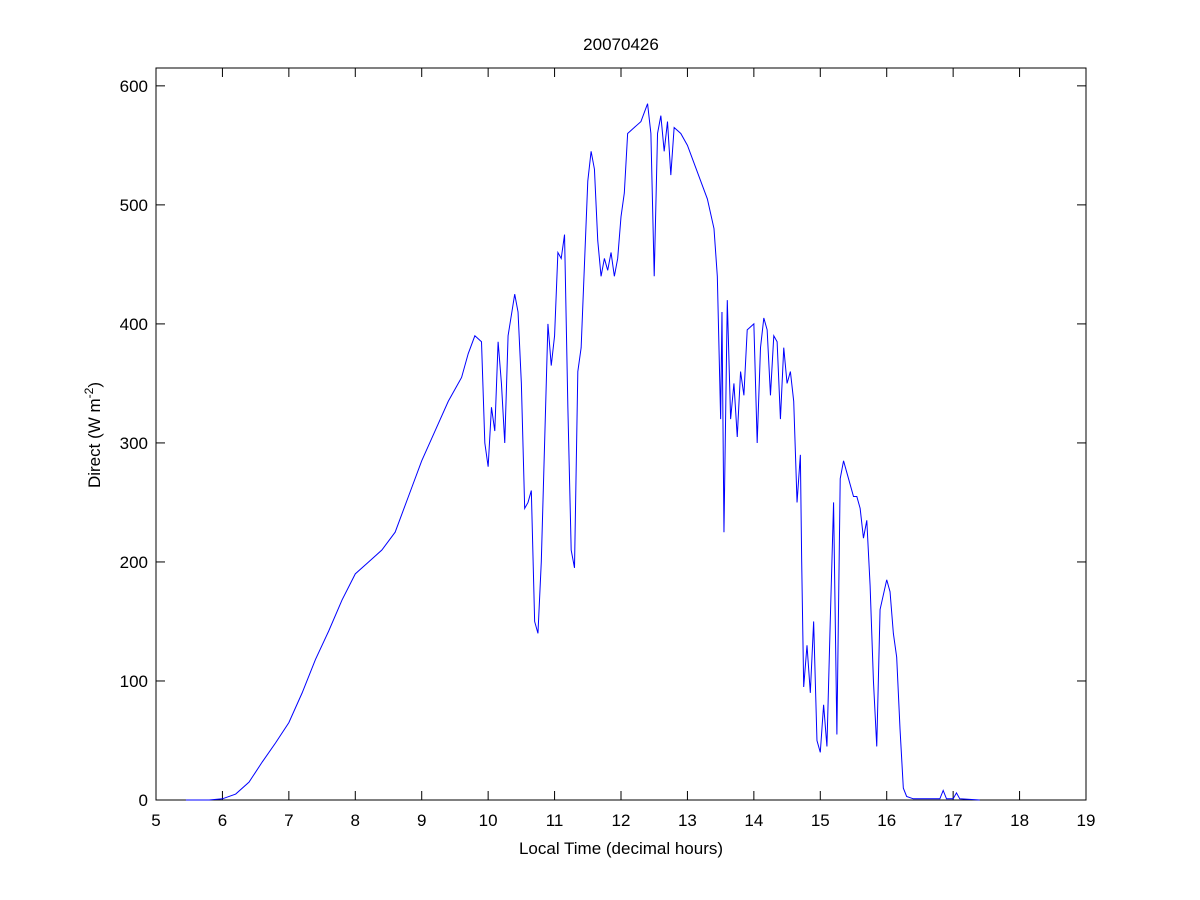 The height and width of the screenshot is (900, 1200). Describe the element at coordinates (134, 86) in the screenshot. I see `y-tick-label: 600` at that location.